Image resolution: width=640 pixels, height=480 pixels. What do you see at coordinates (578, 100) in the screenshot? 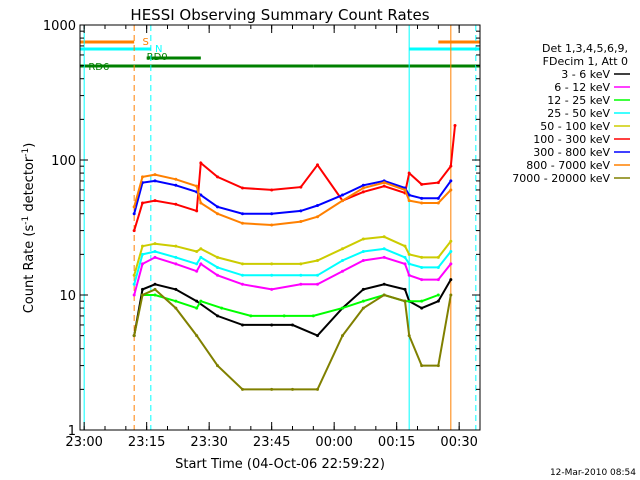
I see `legend-entry-label: 12 - 25 keV` at bounding box center [578, 100].